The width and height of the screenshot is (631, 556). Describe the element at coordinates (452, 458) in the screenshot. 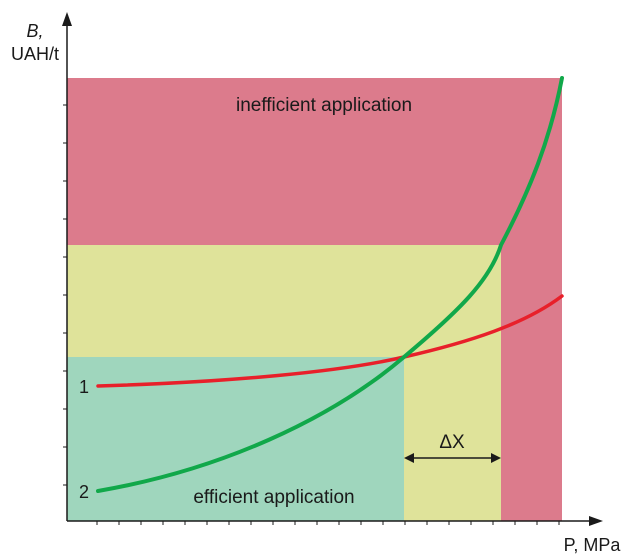

I see `delta-x-arrow` at that location.